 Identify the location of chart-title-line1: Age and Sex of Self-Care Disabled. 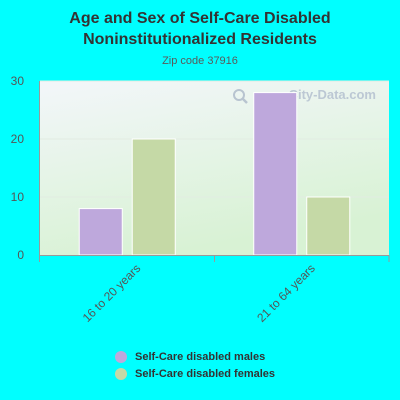
(200, 18).